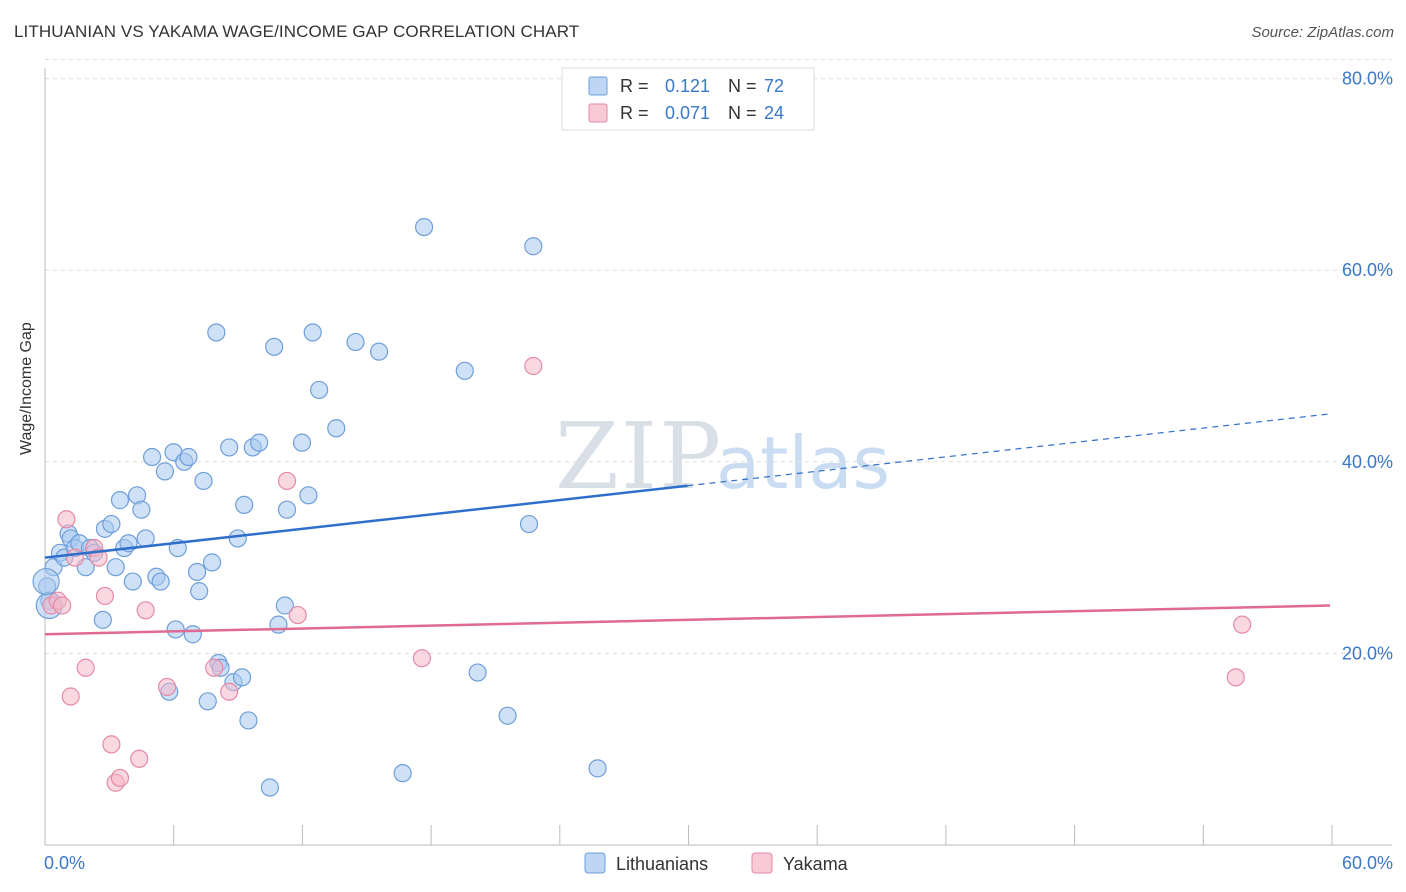 The image size is (1406, 892). What do you see at coordinates (662, 864) in the screenshot?
I see `legend-lithuanians-label: Lithuanians` at bounding box center [662, 864].